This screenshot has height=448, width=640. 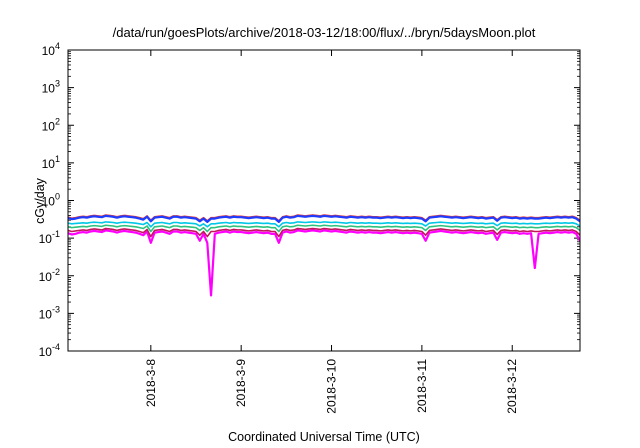 What do you see at coordinates (324, 437) in the screenshot?
I see `x-axis-label: Coordinated Universal Time (UTC)` at bounding box center [324, 437].